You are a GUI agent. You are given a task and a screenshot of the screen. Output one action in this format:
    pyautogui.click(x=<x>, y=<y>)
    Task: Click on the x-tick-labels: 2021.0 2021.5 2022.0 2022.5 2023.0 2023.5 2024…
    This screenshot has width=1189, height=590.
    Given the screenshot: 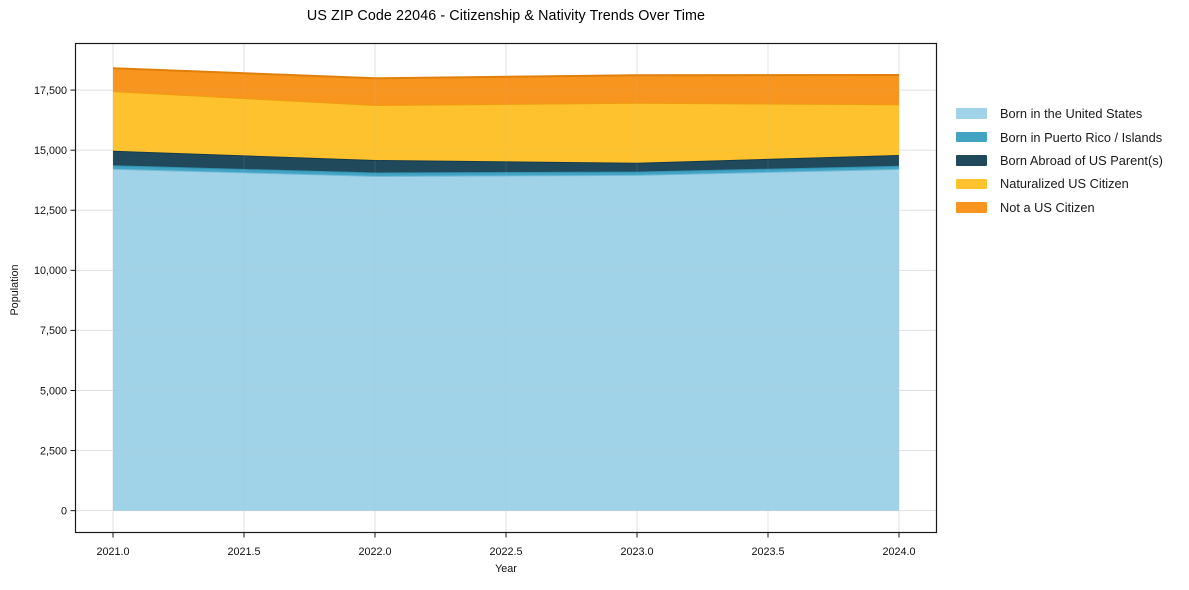 What is the action you would take?
    pyautogui.click(x=505, y=552)
    